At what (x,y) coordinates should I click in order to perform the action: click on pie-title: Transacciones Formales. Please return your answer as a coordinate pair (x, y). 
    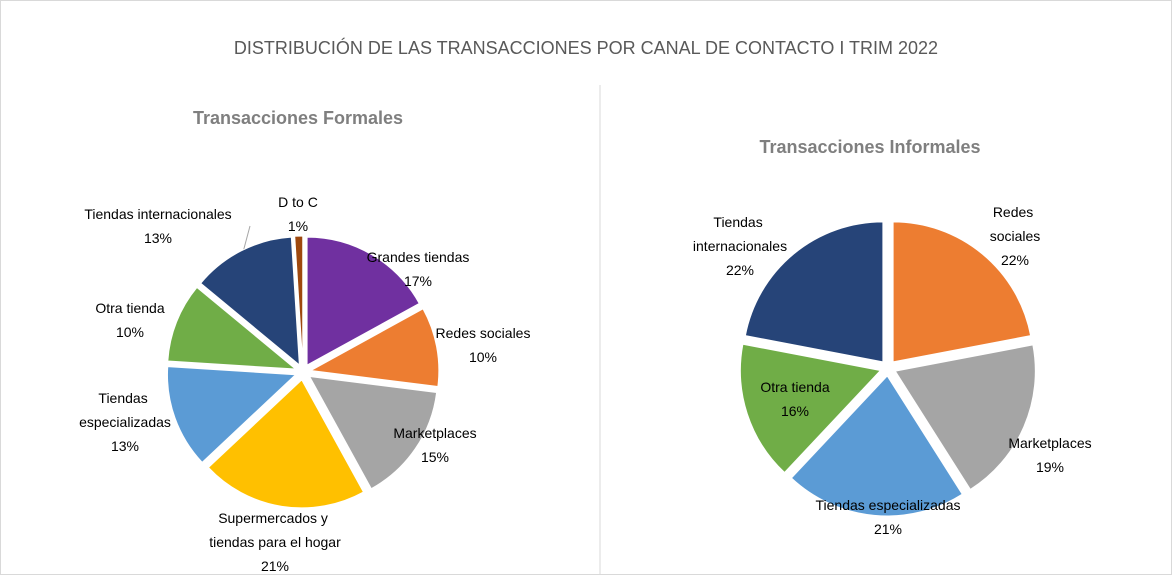
    Looking at the image, I should click on (298, 118).